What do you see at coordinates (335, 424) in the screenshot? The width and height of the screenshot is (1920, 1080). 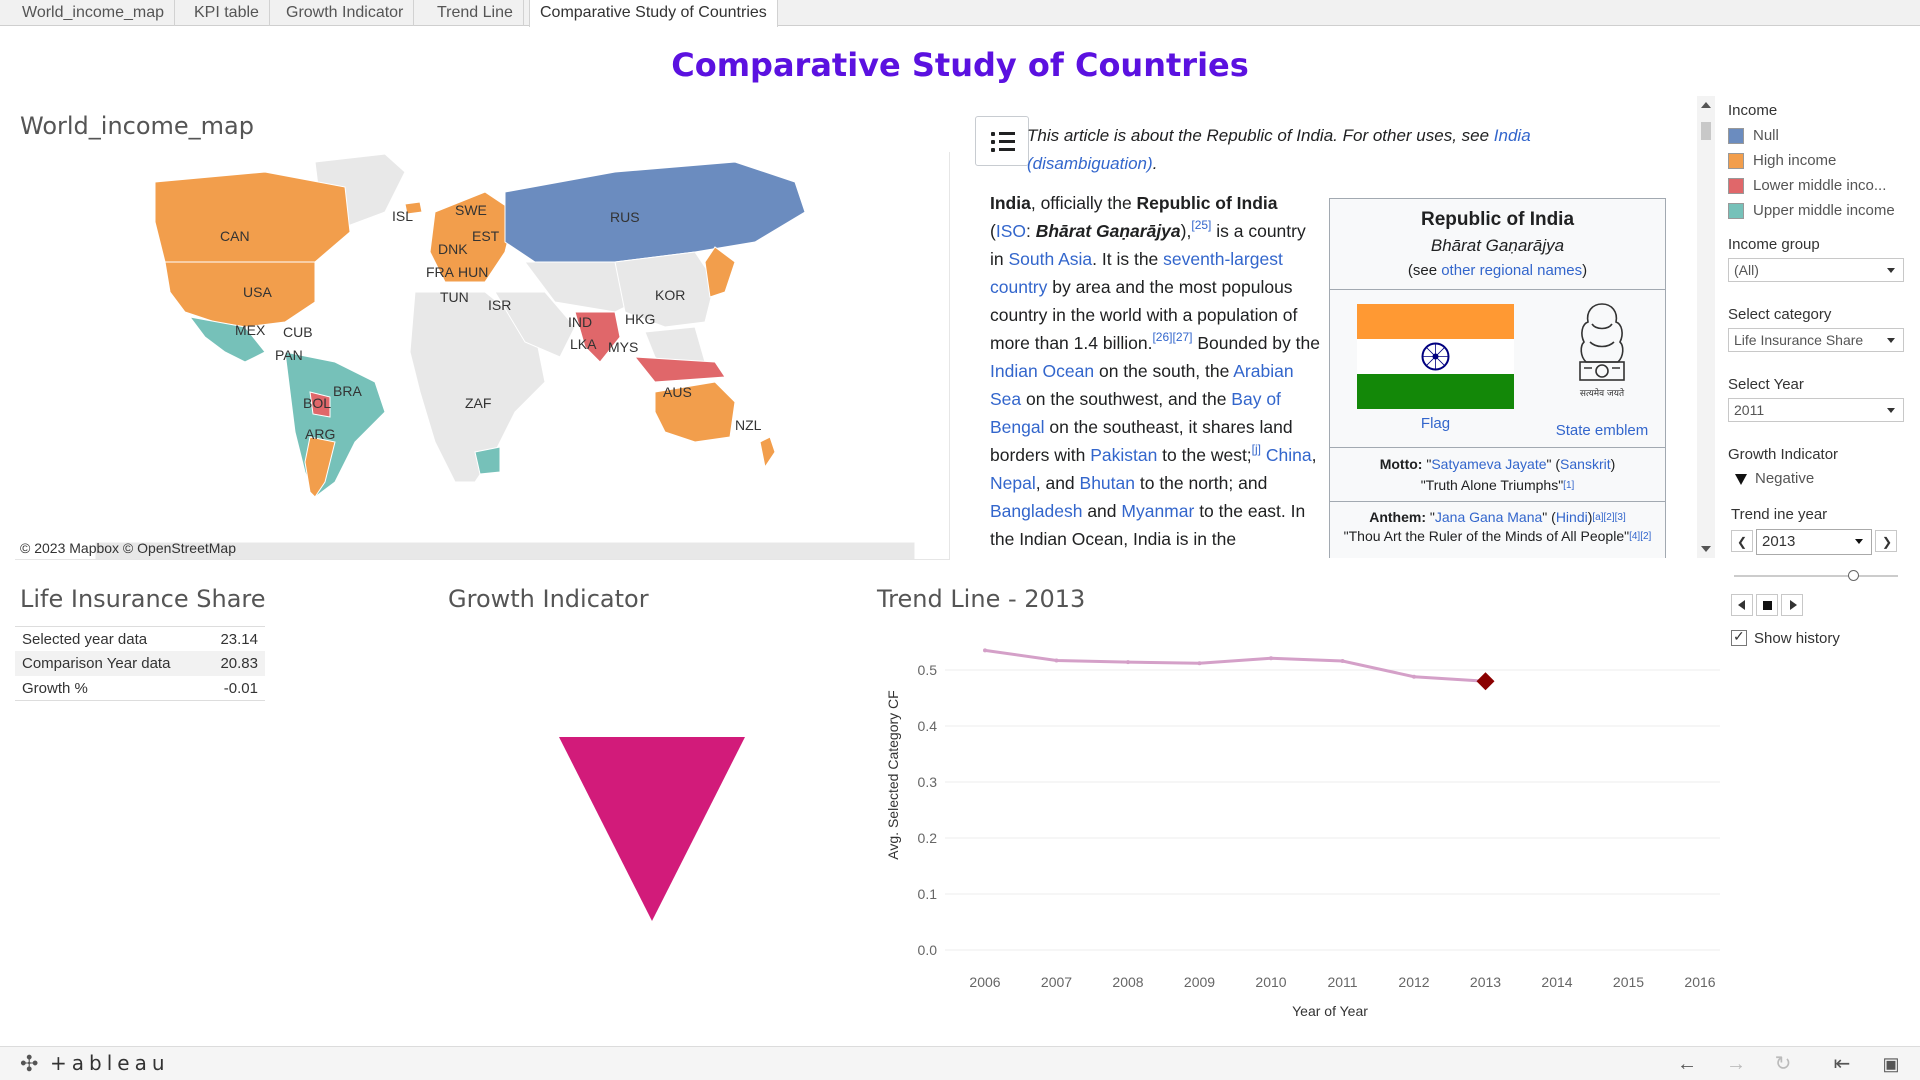 I see `map-region-southamerica` at bounding box center [335, 424].